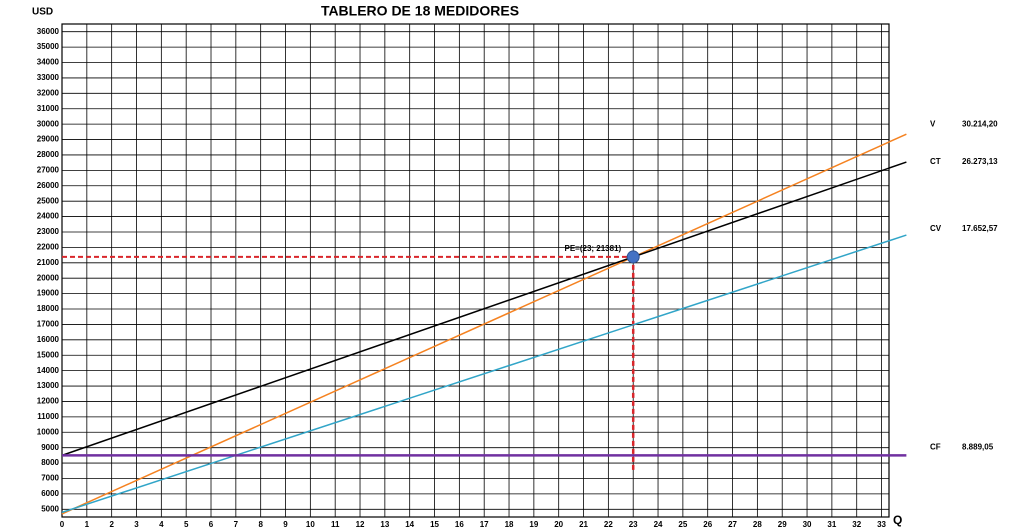  What do you see at coordinates (608, 524) in the screenshot?
I see `x-tick-label: 22` at bounding box center [608, 524].